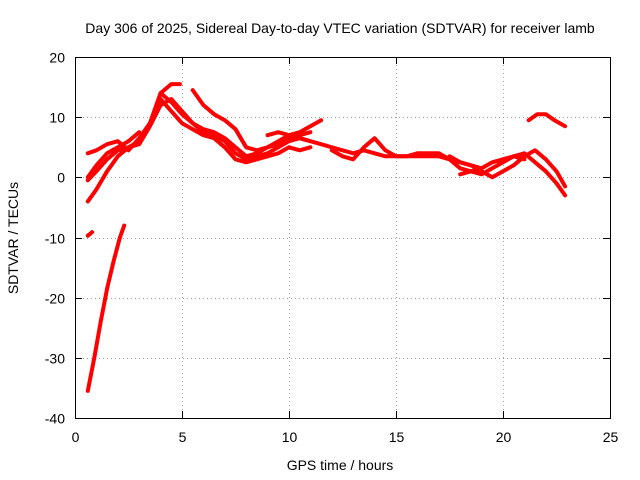 This screenshot has width=640, height=480. What do you see at coordinates (13, 238) in the screenshot?
I see `y-axis-label: SDTVAR / TECUs` at bounding box center [13, 238].